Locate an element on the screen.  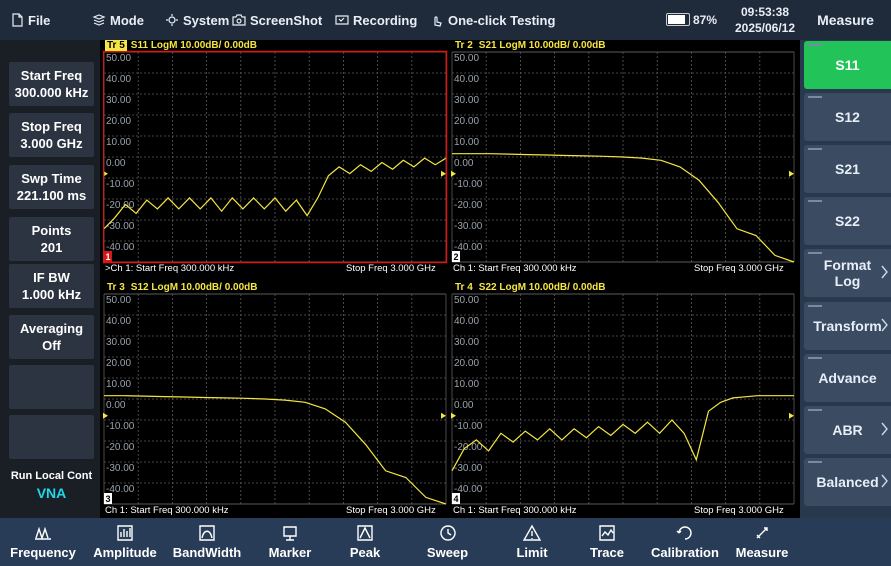
param-value: Off is located at coordinates (51, 345).